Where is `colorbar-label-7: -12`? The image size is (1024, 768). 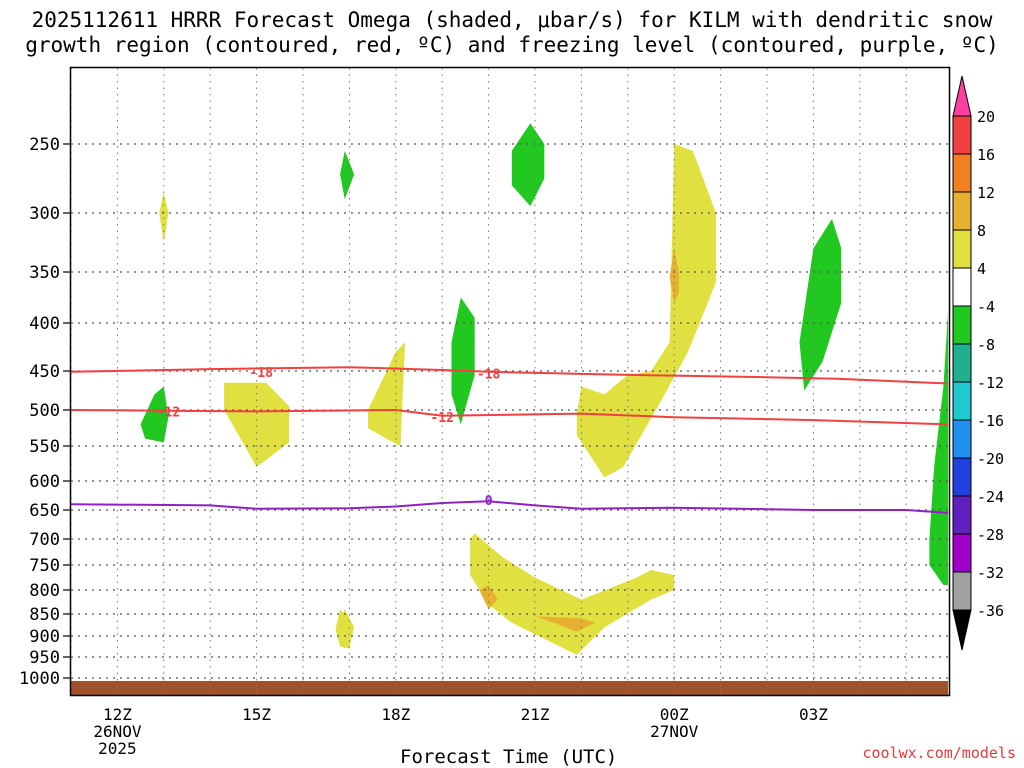
colorbar-label-7: -12 is located at coordinates (990, 383).